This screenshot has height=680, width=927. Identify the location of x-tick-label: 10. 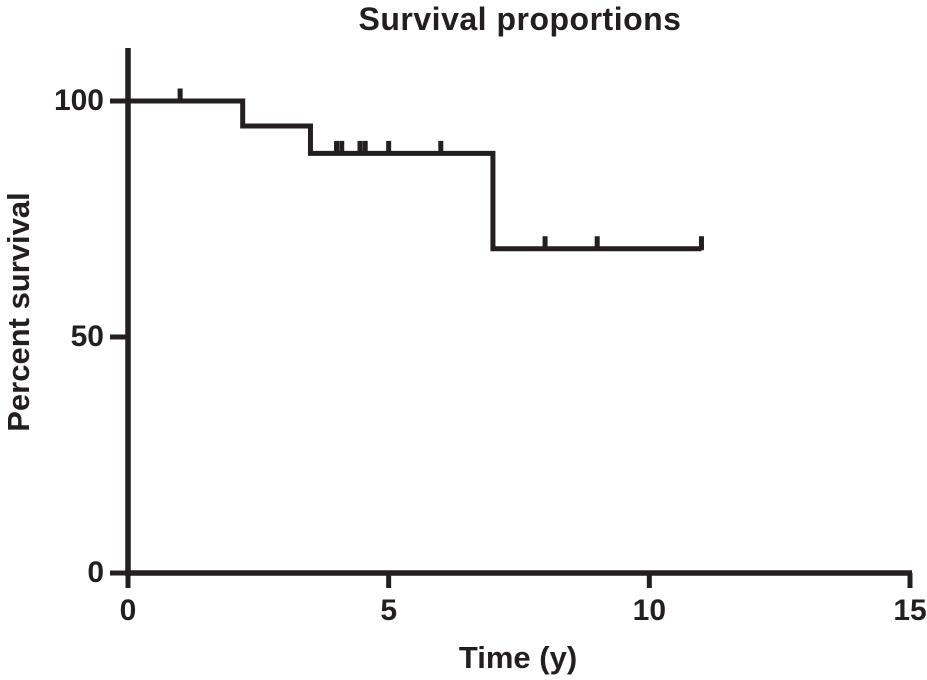
(649, 610).